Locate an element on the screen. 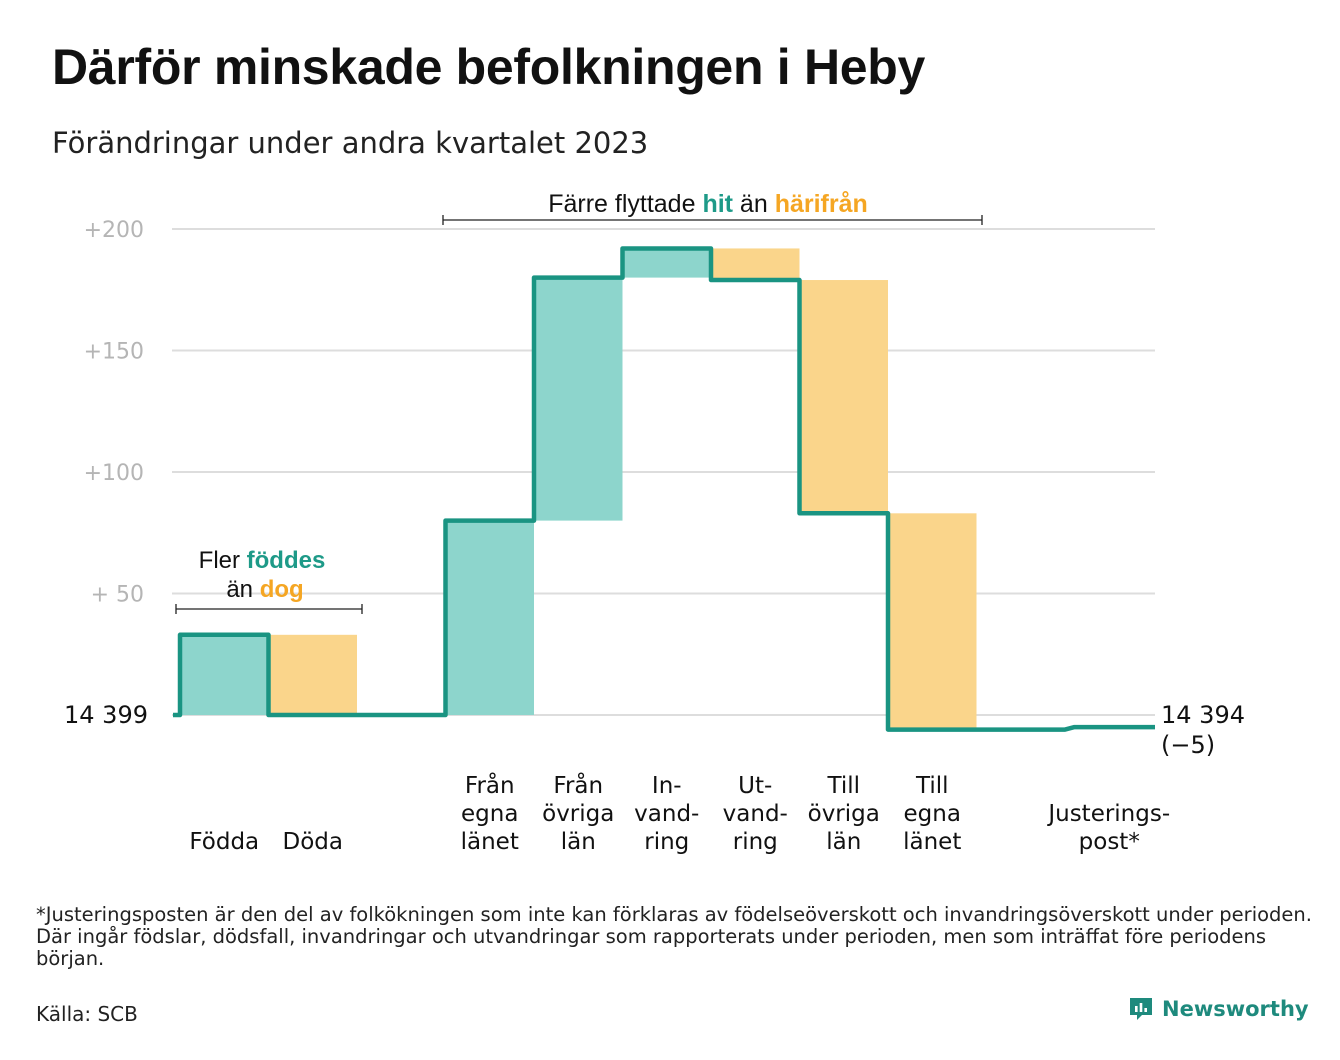 The width and height of the screenshot is (1340, 1060). x-tick-label-0-0: Födda is located at coordinates (224, 842).